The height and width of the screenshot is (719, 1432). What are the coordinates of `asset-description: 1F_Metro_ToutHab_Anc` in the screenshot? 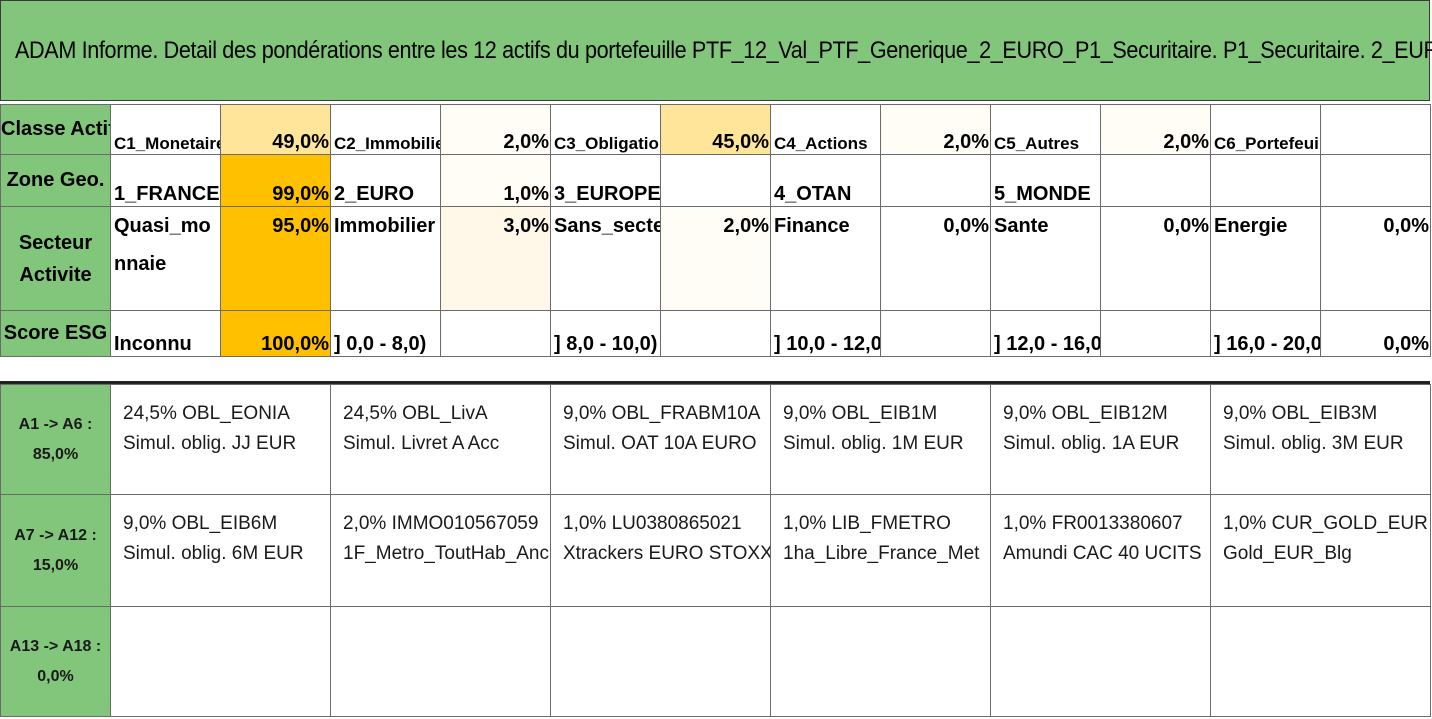 It's located at (446, 553).